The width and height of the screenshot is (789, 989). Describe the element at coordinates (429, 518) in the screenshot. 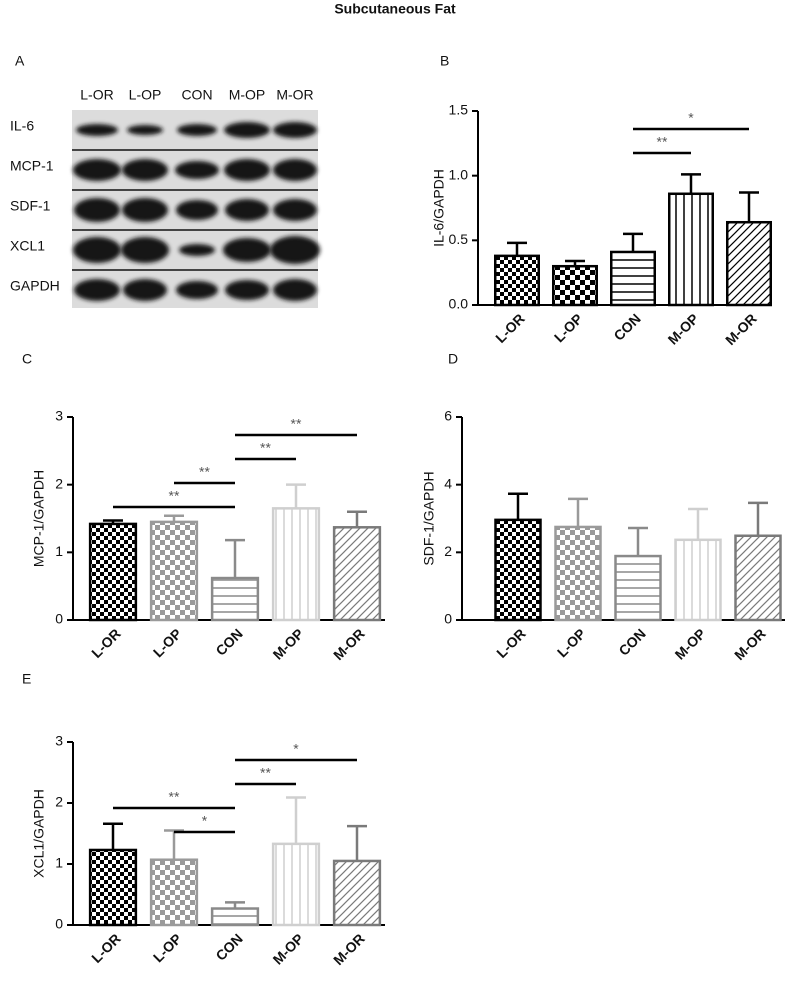

I see `y-axis-label: SDF-1/GAPDH` at that location.